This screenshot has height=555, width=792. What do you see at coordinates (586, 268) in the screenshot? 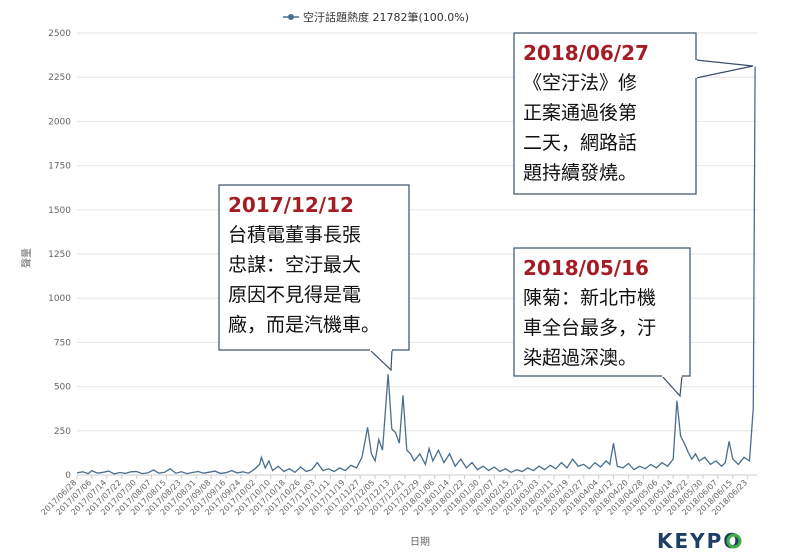
I see `annotation-date: 2018/05/16` at bounding box center [586, 268].